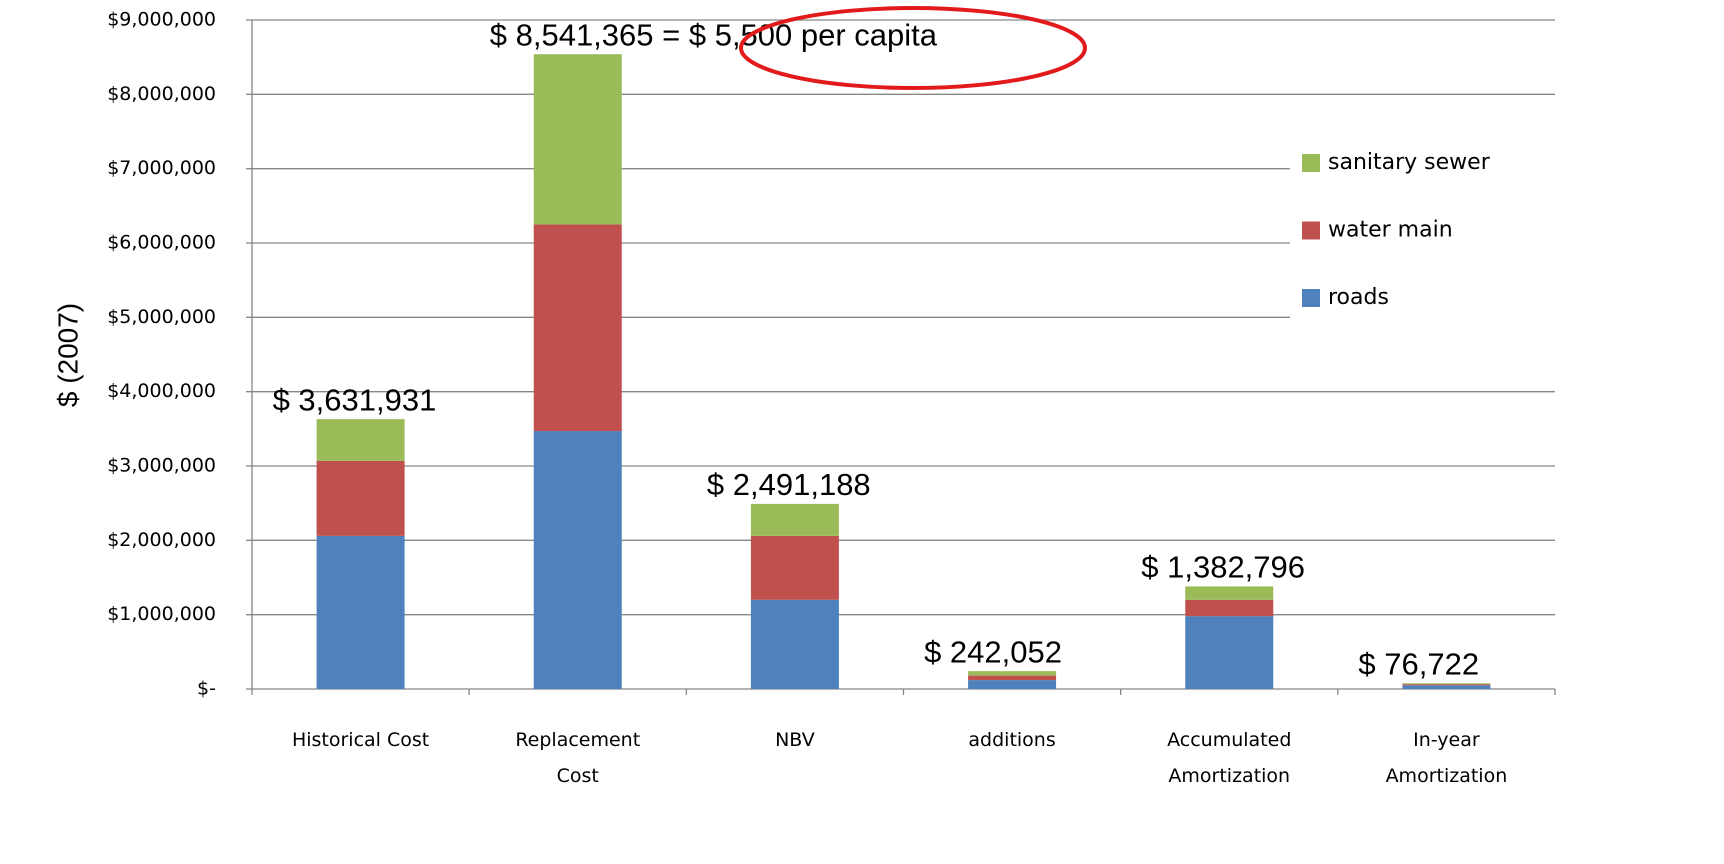 The image size is (1724, 864). I want to click on total-label: $ 8,541,365 = $ 5,500 per capita, so click(714, 34).